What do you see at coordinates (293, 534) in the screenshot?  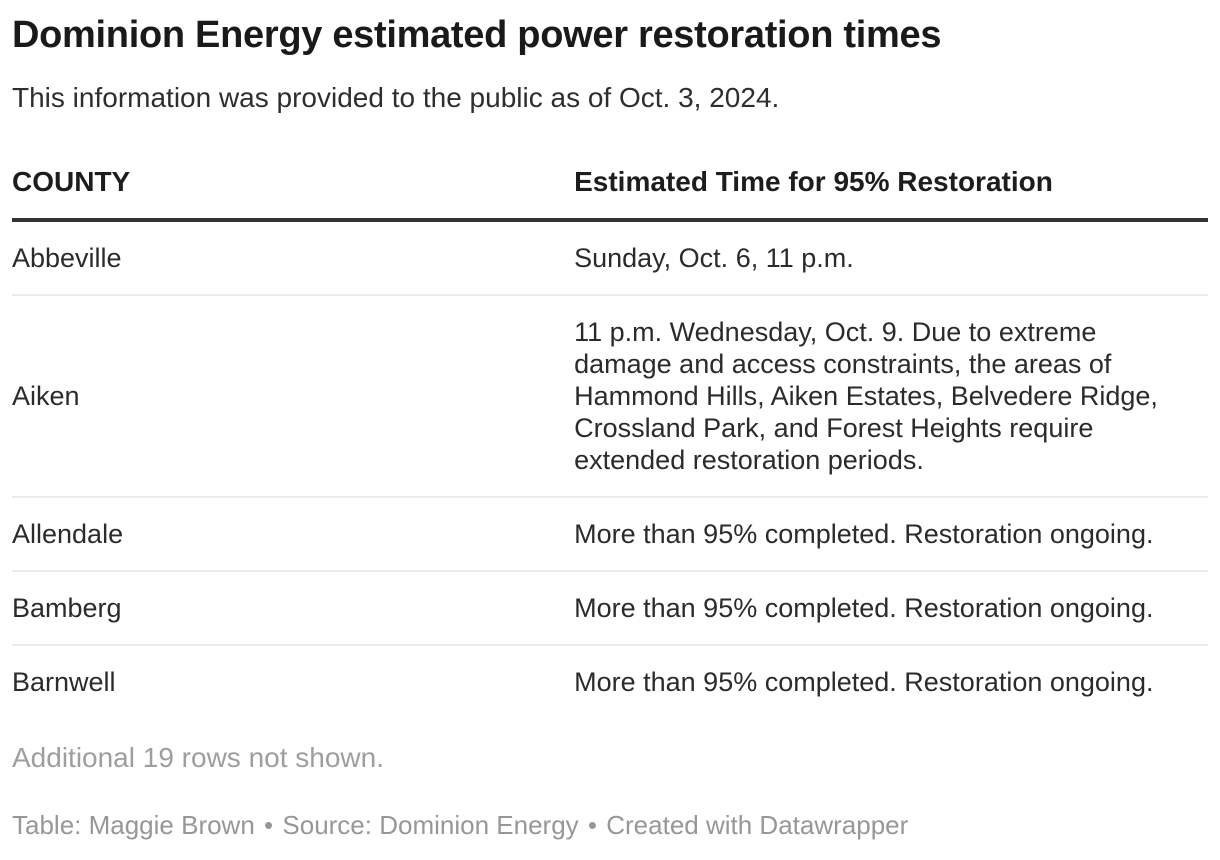 I see `county-cell: Allendale` at bounding box center [293, 534].